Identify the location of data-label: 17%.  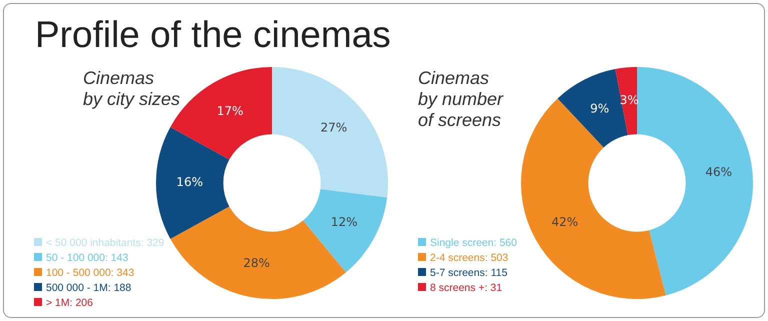
(230, 111).